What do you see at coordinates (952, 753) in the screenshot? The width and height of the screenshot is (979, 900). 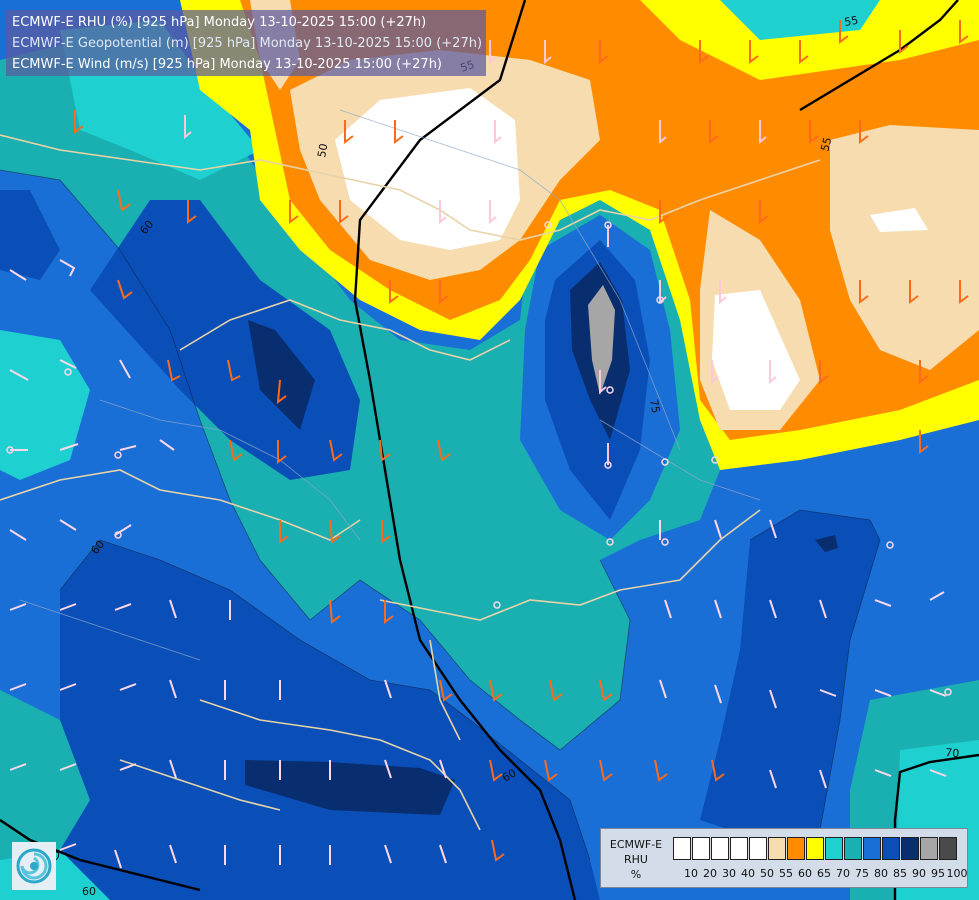 I see `contour-label: 70` at bounding box center [952, 753].